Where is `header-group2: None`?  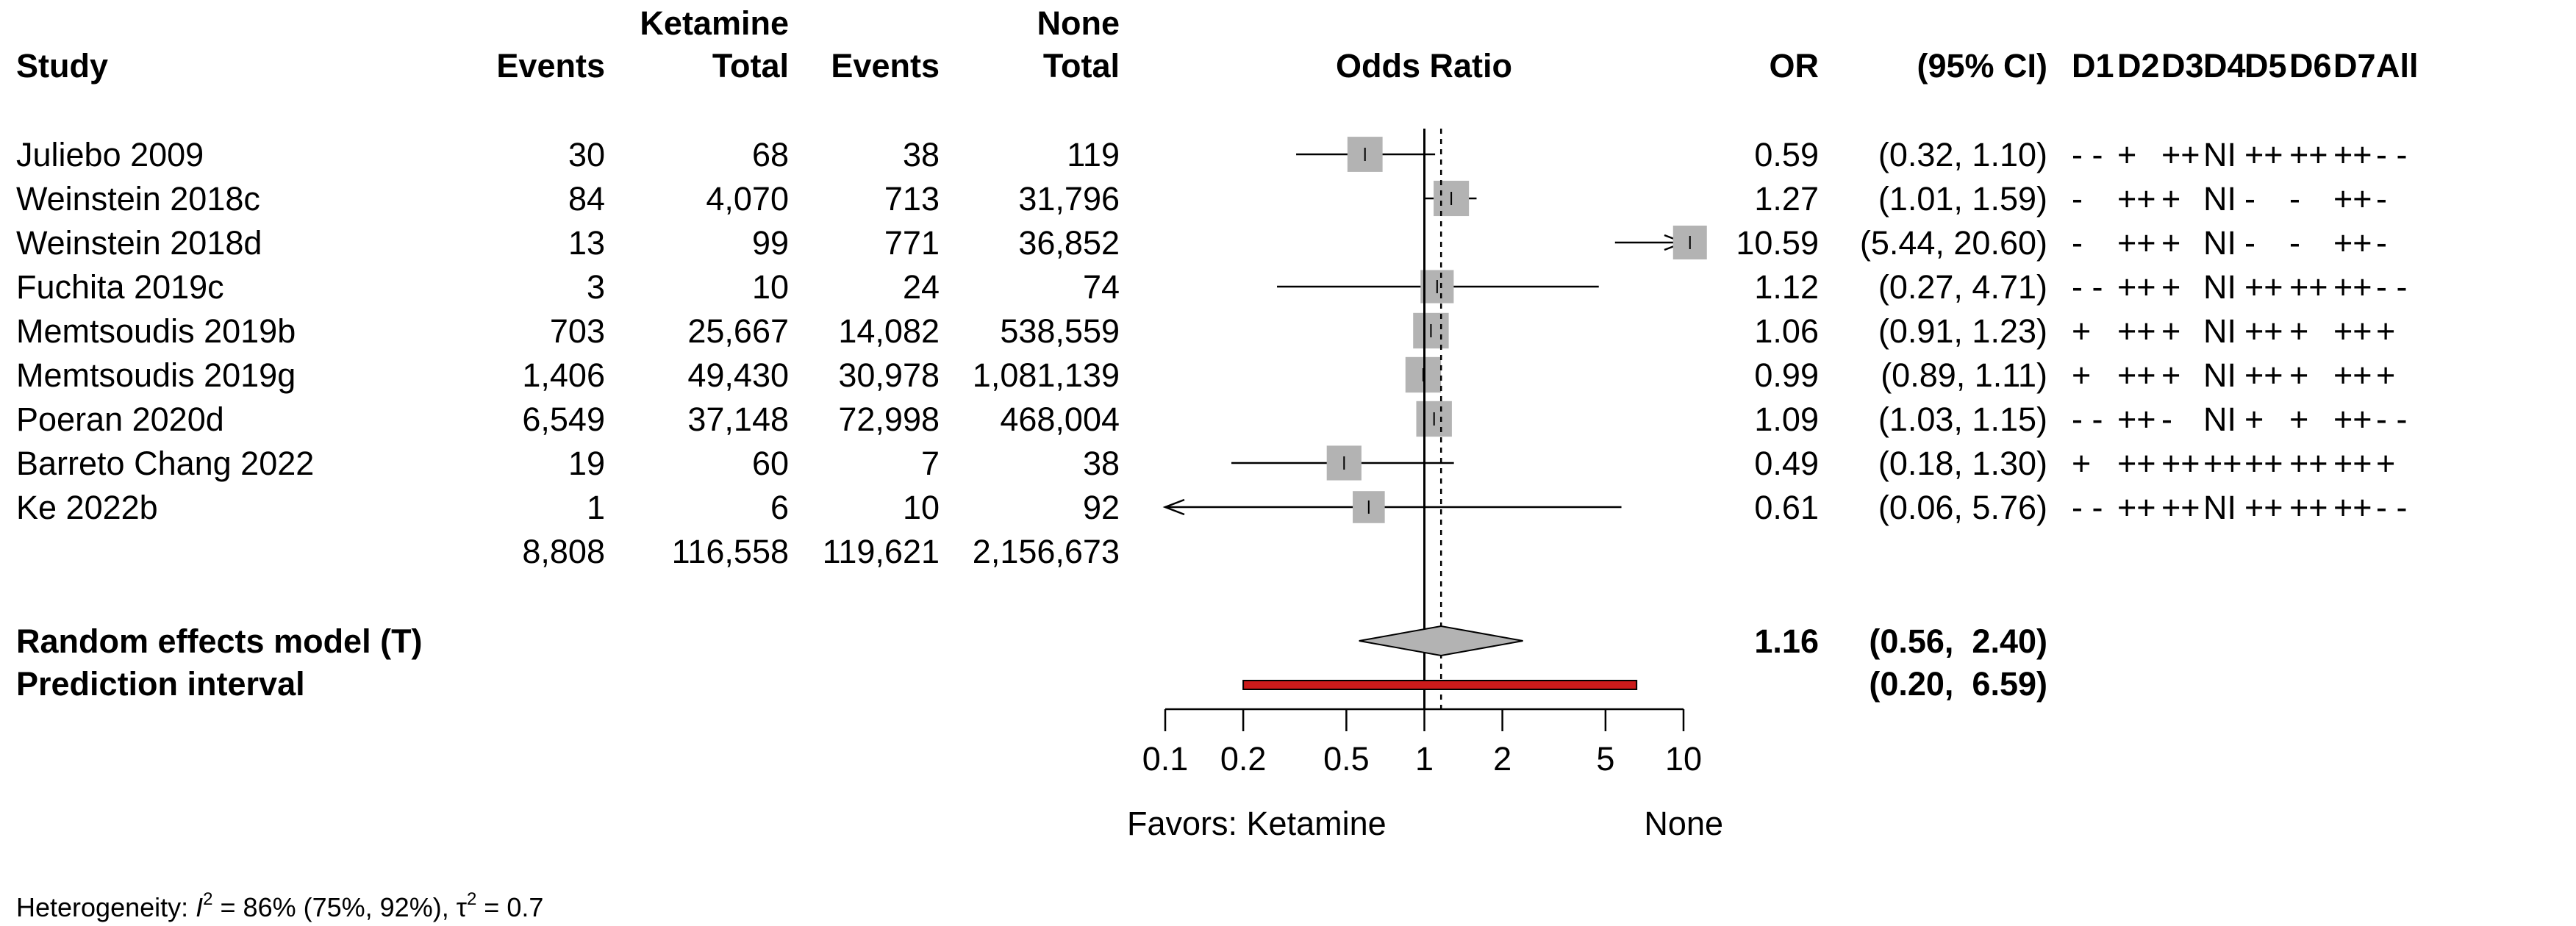
header-group2: None is located at coordinates (1078, 23).